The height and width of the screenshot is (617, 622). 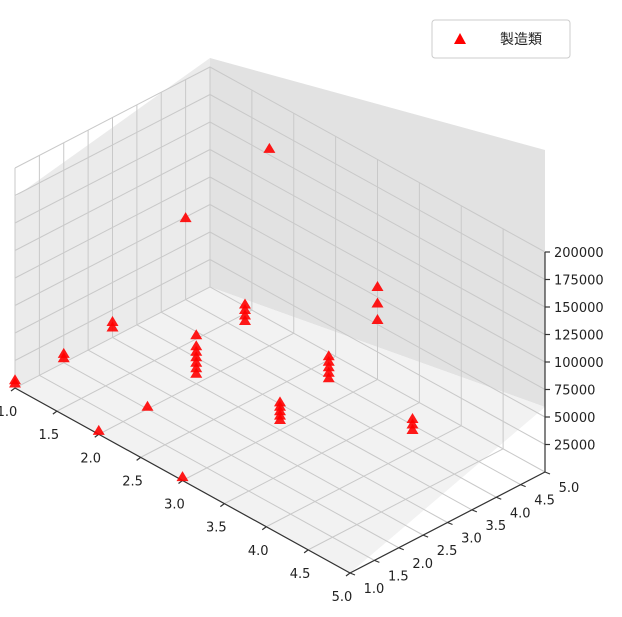 What do you see at coordinates (49, 435) in the screenshot?
I see `x-tick-label: 1.5` at bounding box center [49, 435].